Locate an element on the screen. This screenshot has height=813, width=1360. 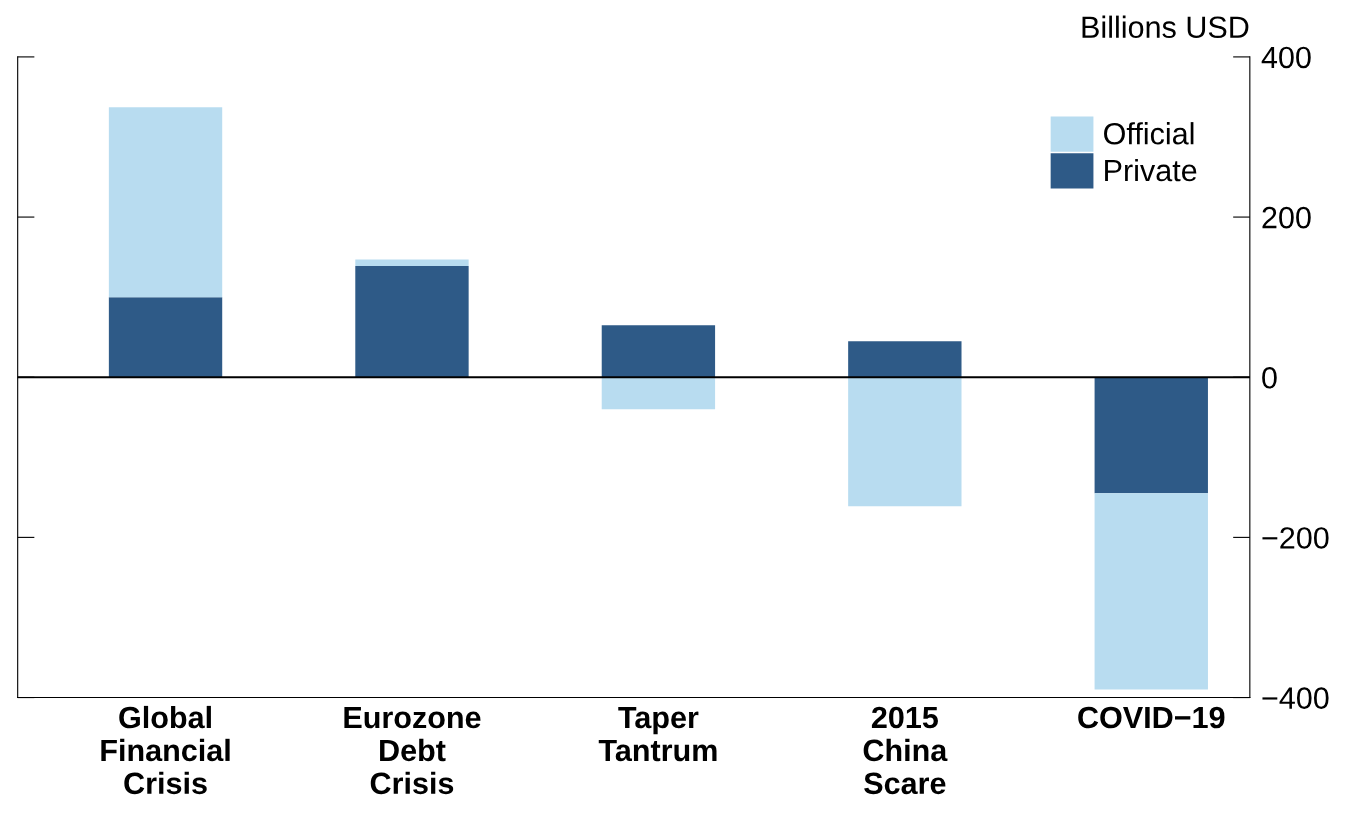
y-tick-label: −200 is located at coordinates (1295, 538).